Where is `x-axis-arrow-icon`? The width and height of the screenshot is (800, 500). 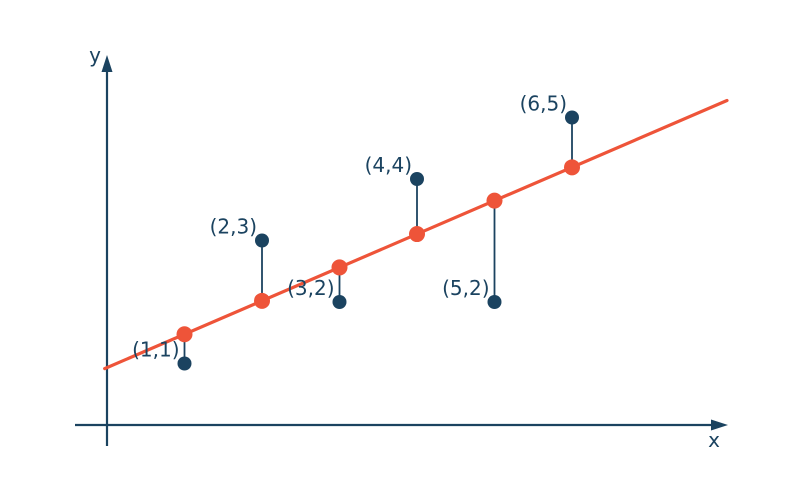
x-axis-arrow-icon is located at coordinates (719, 425).